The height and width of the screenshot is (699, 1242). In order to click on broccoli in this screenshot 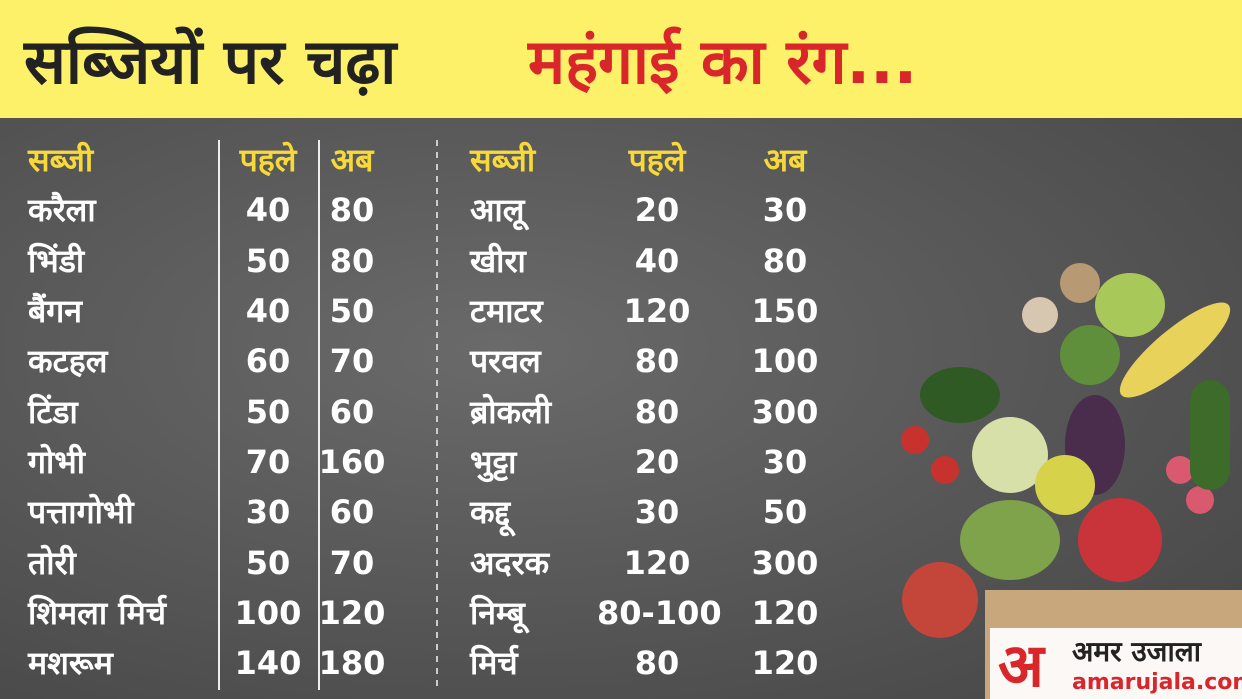, I will do `click(1090, 355)`.